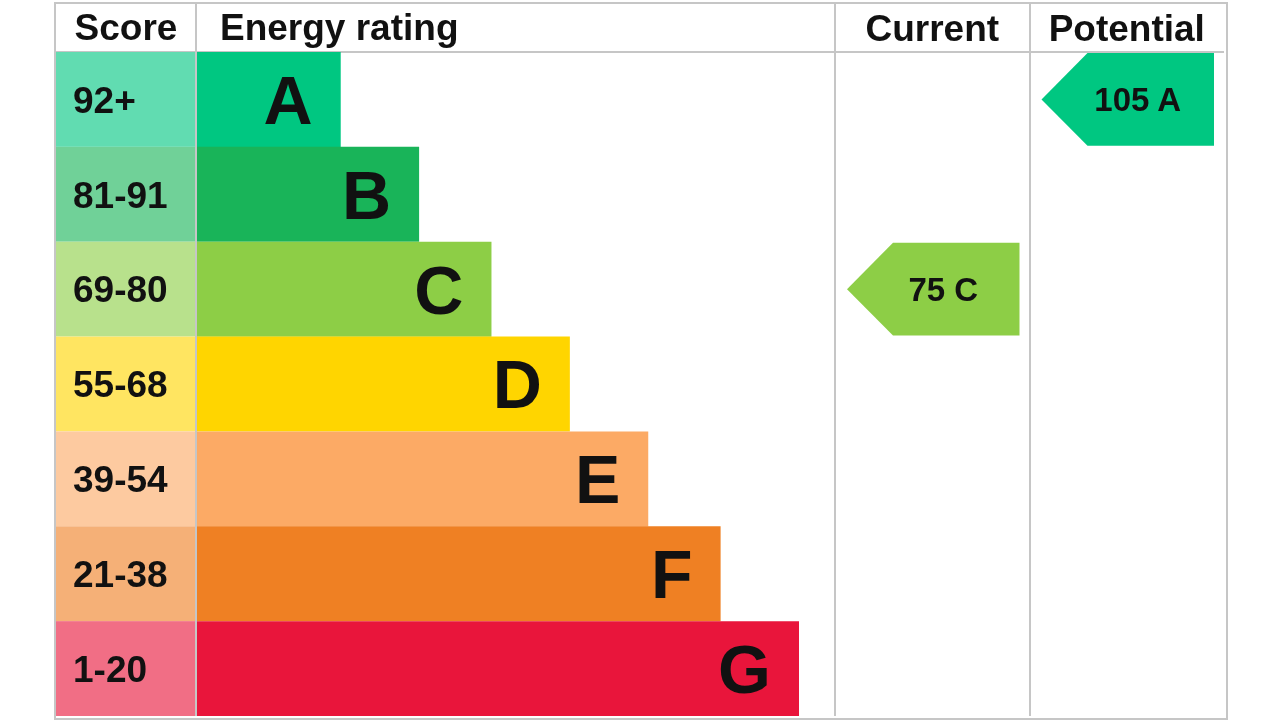 This screenshot has height=720, width=1280. I want to click on y-tick-label: 21-38, so click(120, 575).